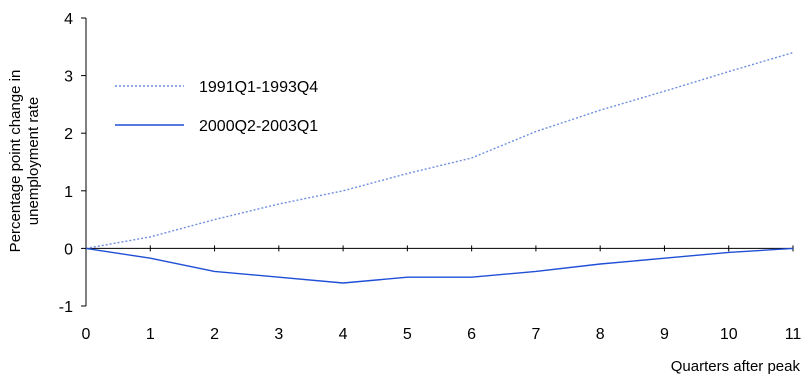 This screenshot has height=377, width=804. I want to click on y-axis-title-line-1: Percentage point change in, so click(15, 161).